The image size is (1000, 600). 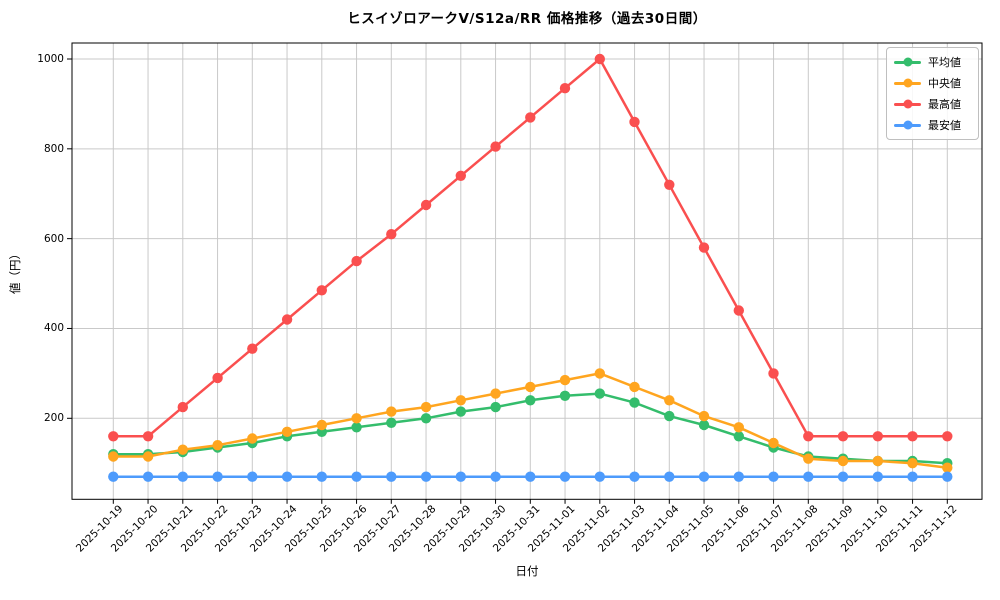 I want to click on legend-item-median: 中央値, so click(x=932, y=83).